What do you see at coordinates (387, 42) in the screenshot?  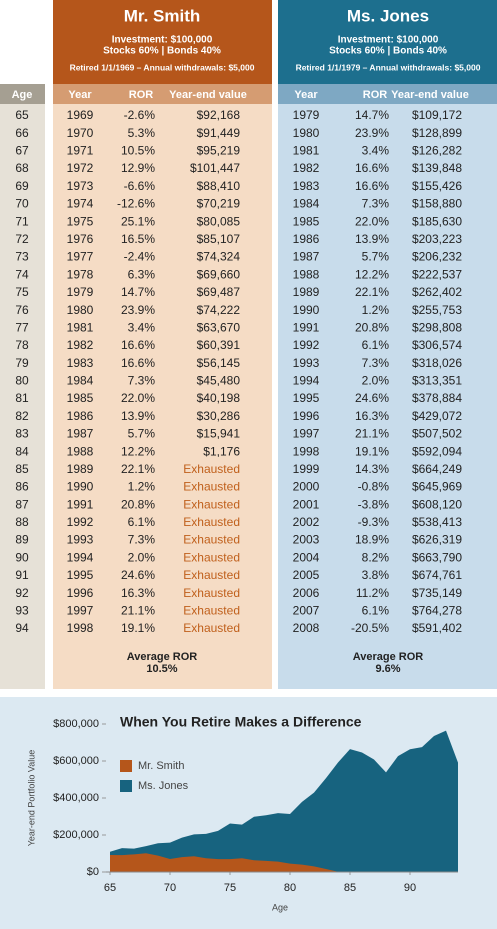 I see `jones-header-bg` at bounding box center [387, 42].